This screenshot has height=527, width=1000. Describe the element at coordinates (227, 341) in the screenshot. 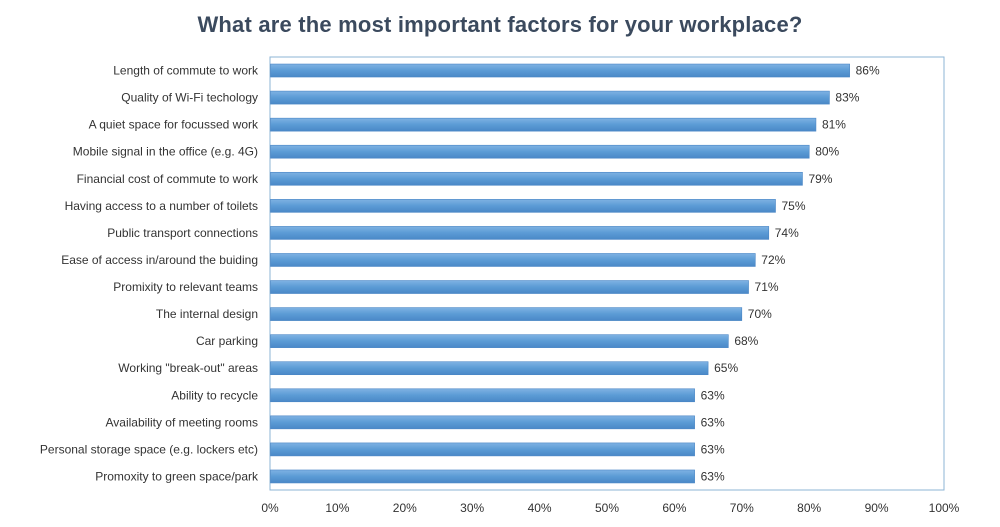

I see `category-label: Car parking` at that location.